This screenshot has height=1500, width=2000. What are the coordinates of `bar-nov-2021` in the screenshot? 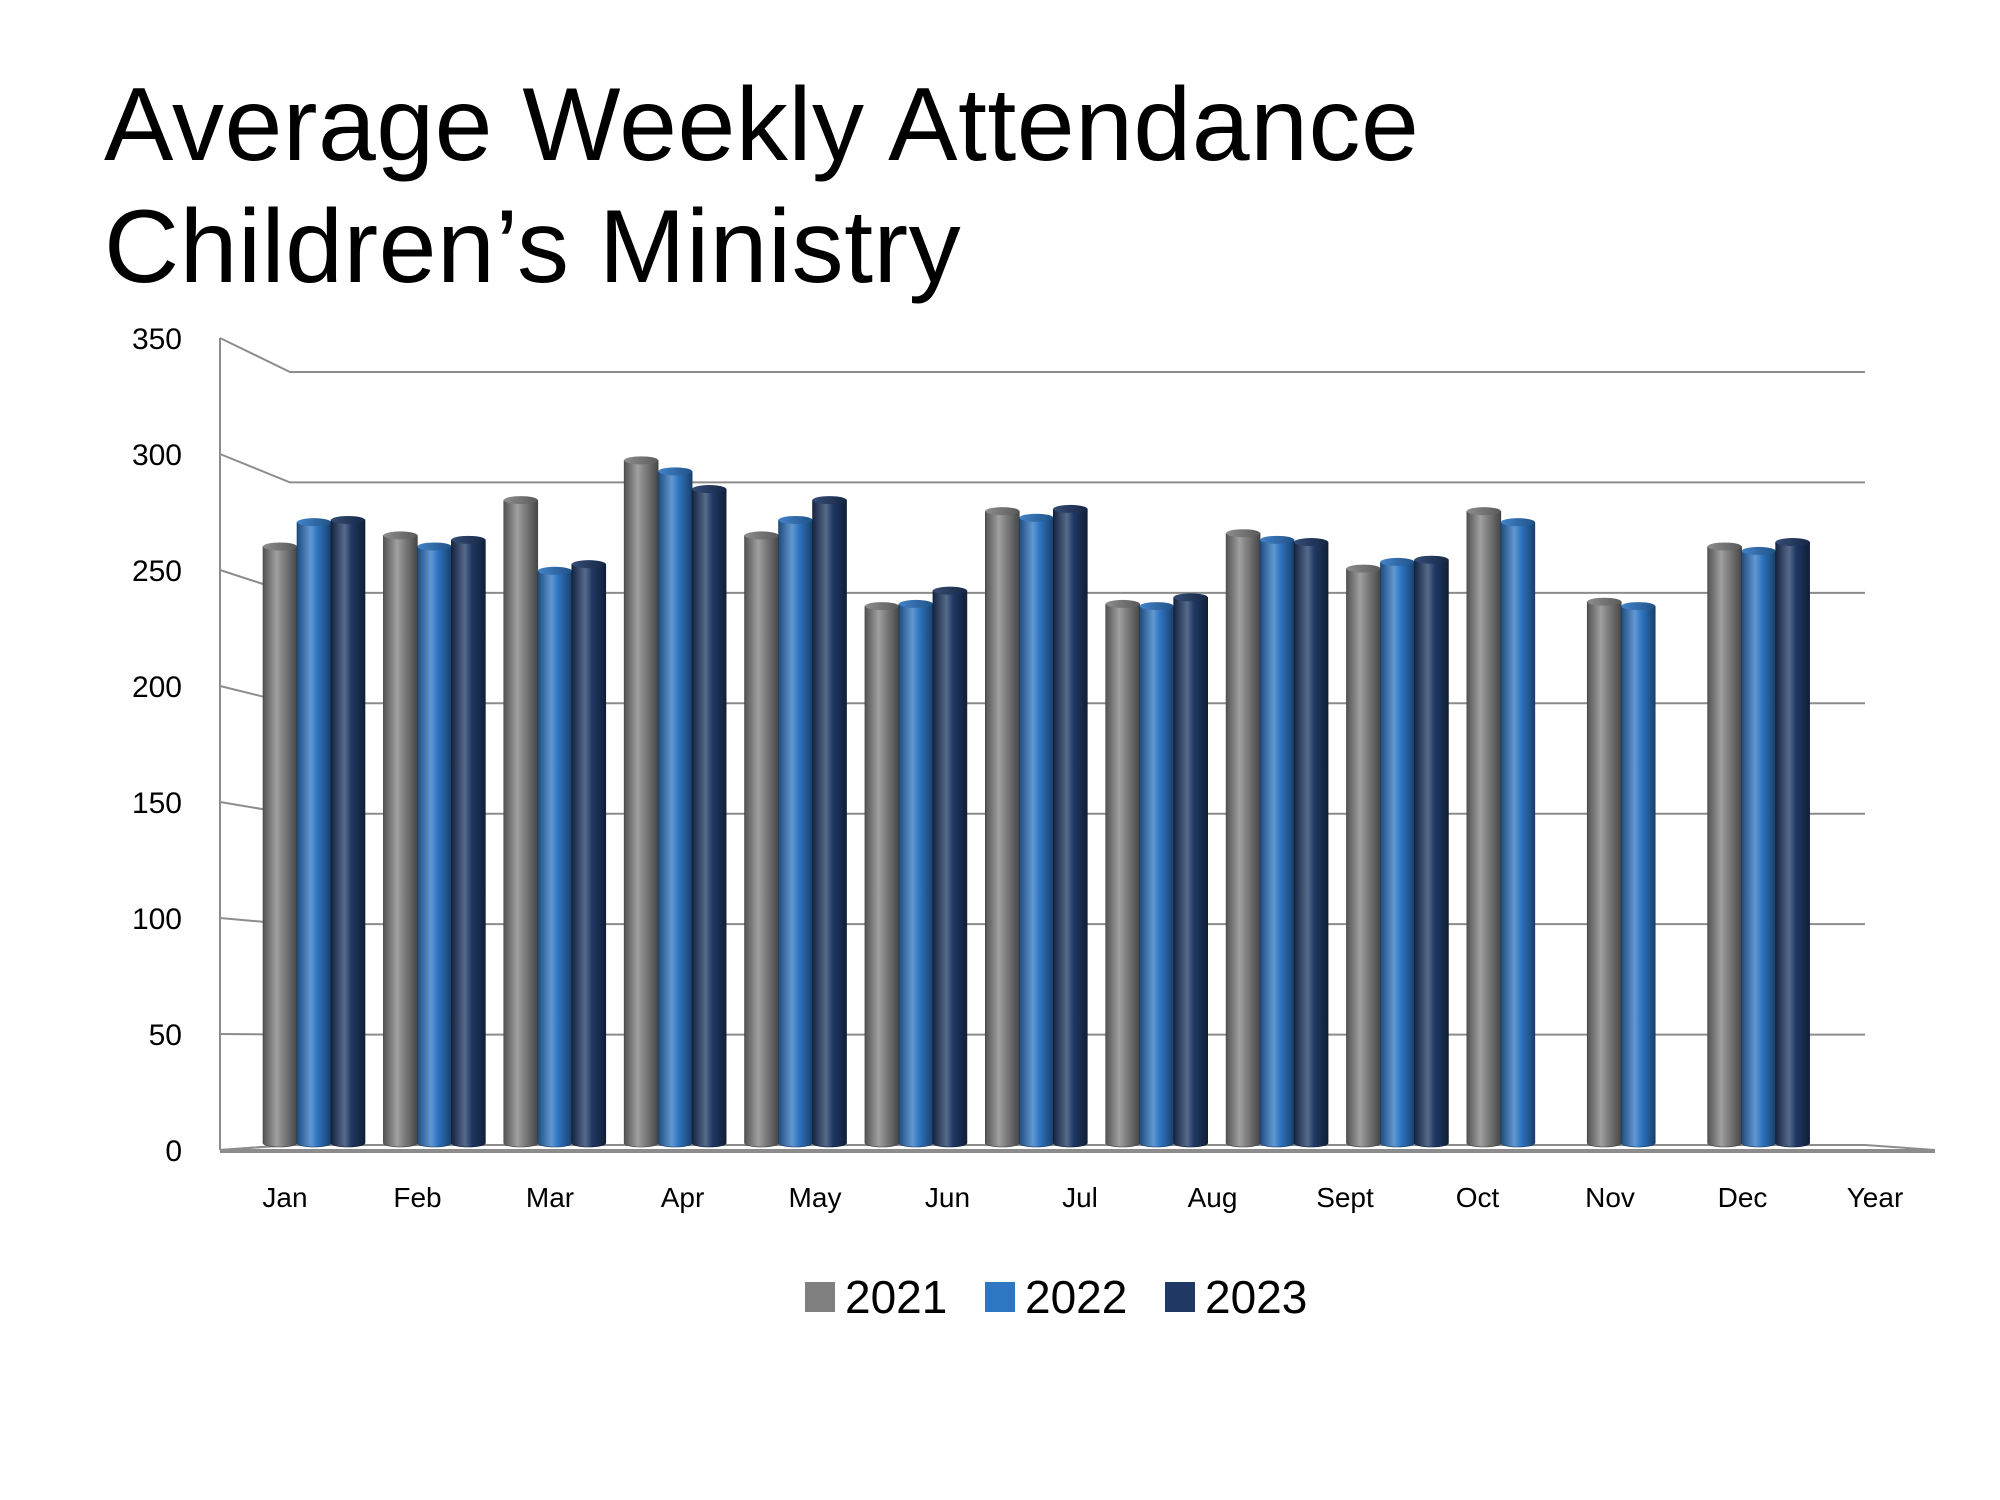 It's located at (1484, 827).